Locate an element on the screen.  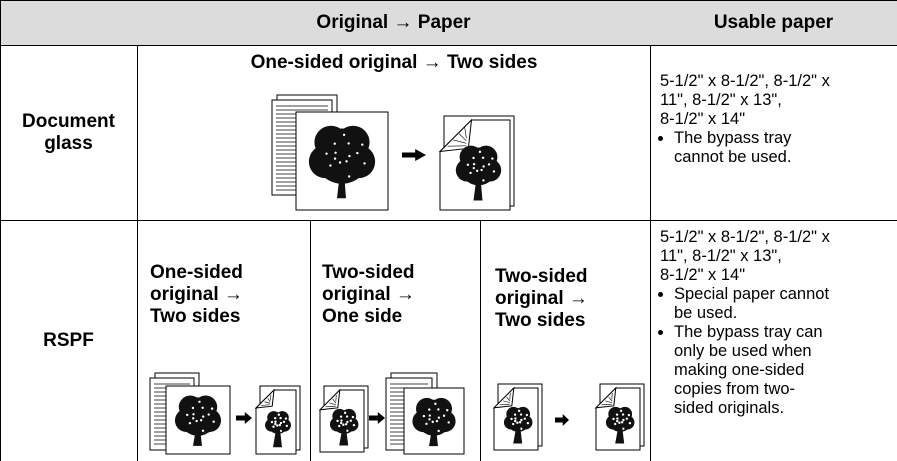
row-label: RSPF is located at coordinates (68, 340).